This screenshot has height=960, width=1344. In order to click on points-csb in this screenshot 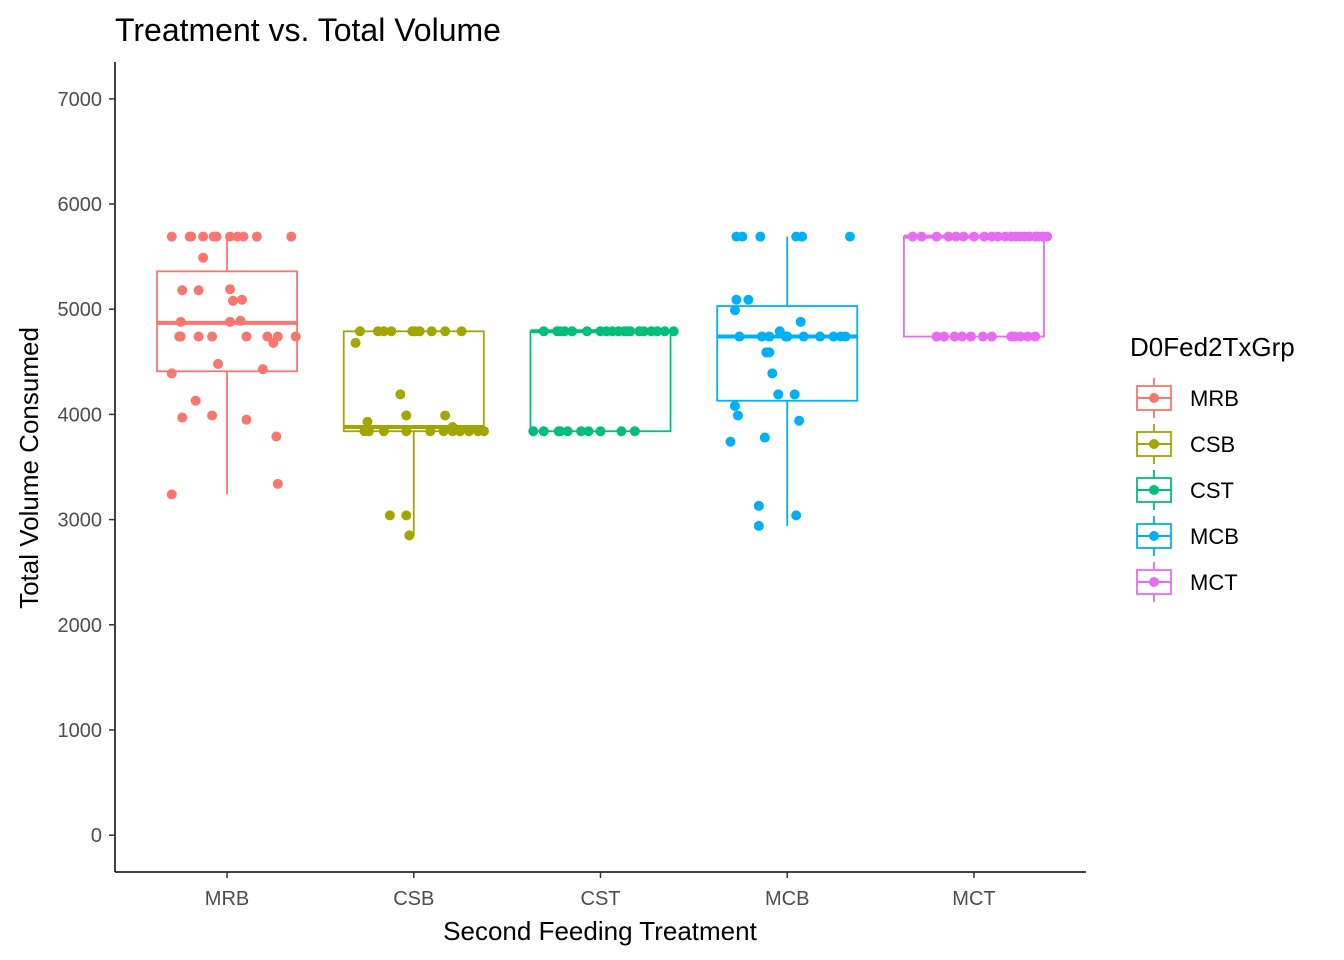, I will do `click(419, 433)`.